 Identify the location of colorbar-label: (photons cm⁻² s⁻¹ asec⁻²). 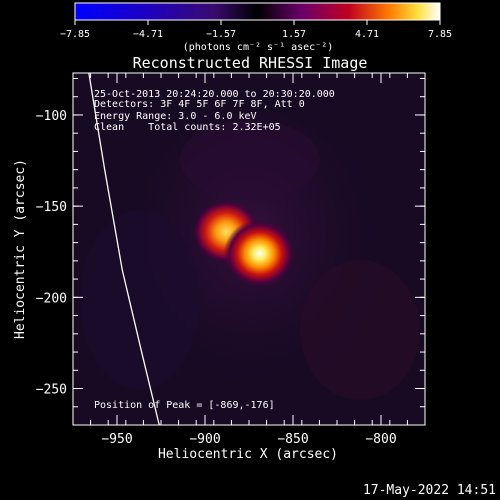
(258, 47).